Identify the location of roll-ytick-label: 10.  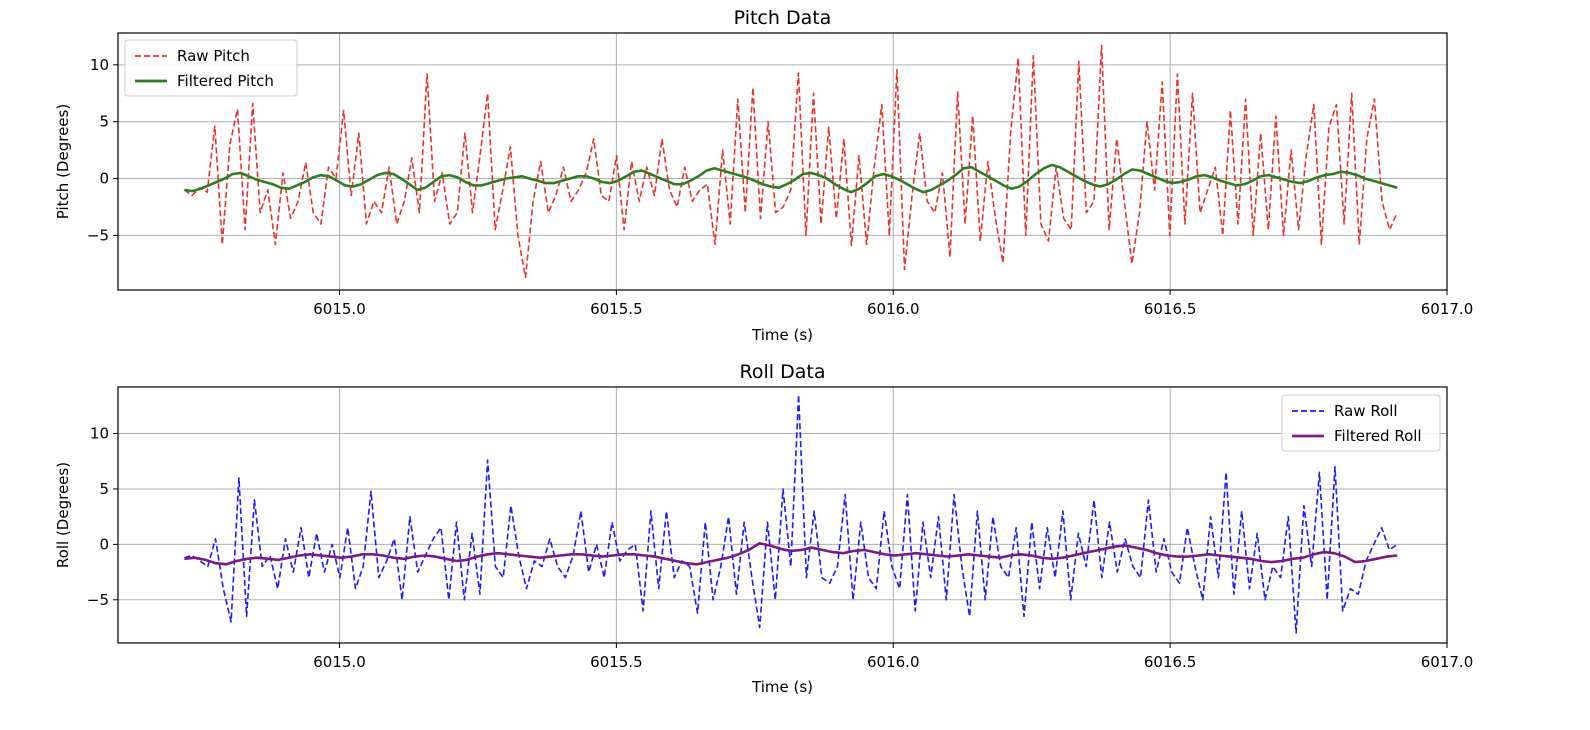
(99, 434).